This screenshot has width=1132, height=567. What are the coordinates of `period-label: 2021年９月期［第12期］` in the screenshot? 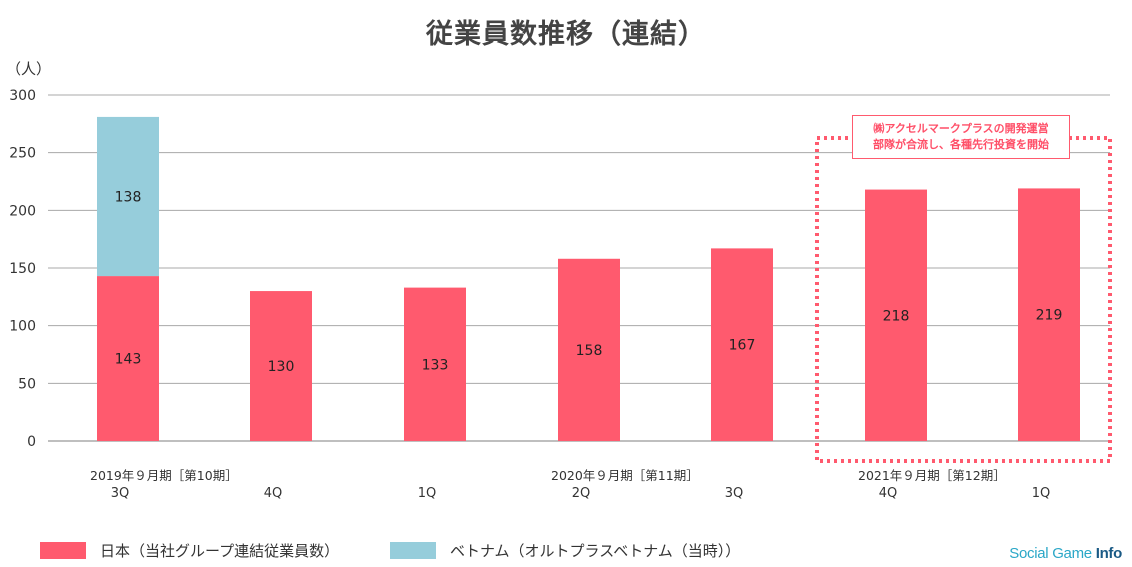 It's located at (932, 475).